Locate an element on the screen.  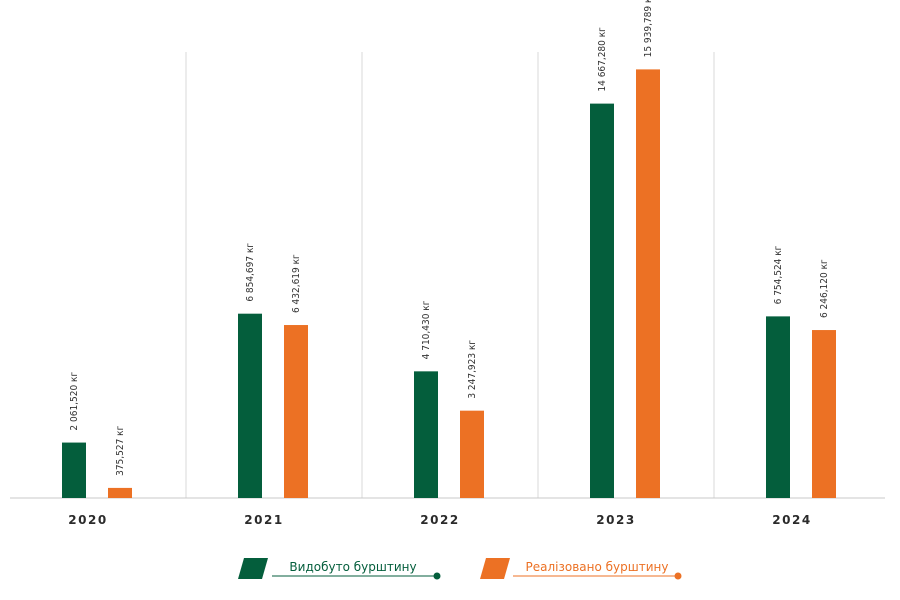
bar-sold-2023 is located at coordinates (648, 283).